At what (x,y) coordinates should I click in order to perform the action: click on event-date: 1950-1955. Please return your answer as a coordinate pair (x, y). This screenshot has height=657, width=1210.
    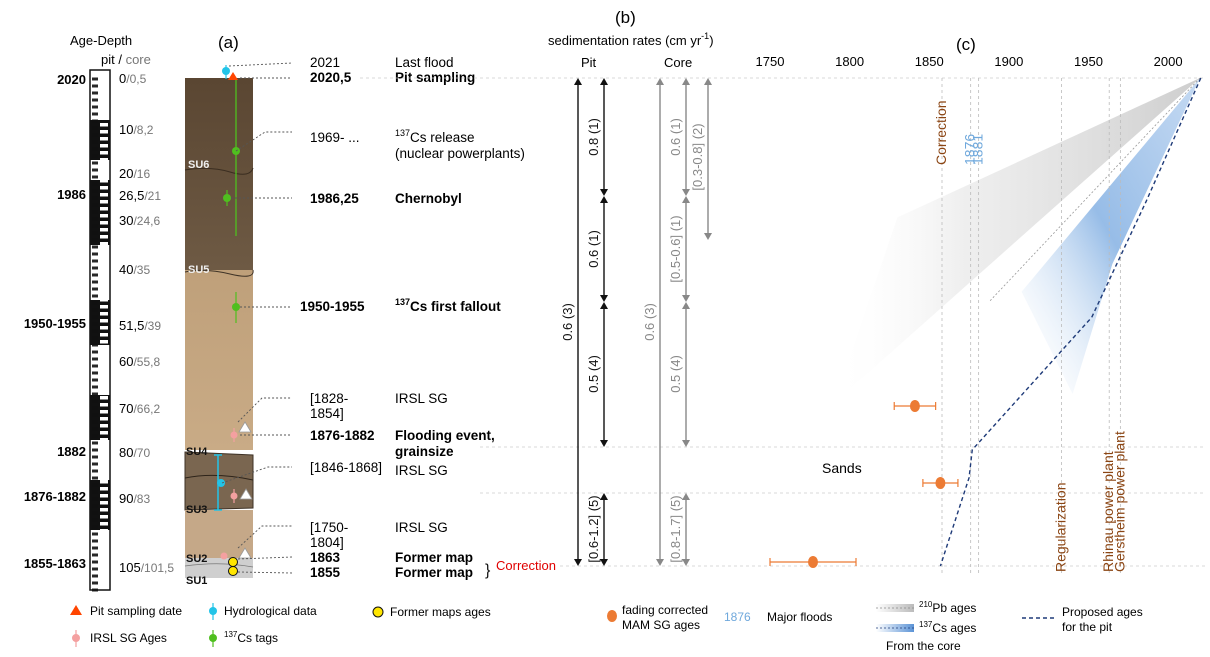
    Looking at the image, I should click on (332, 306).